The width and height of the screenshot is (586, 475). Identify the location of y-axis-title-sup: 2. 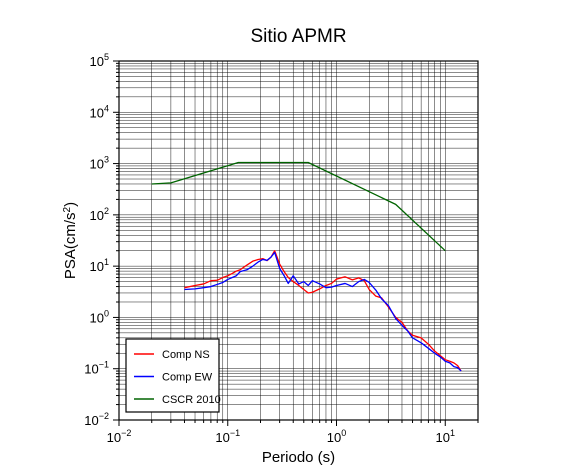
(67, 209).